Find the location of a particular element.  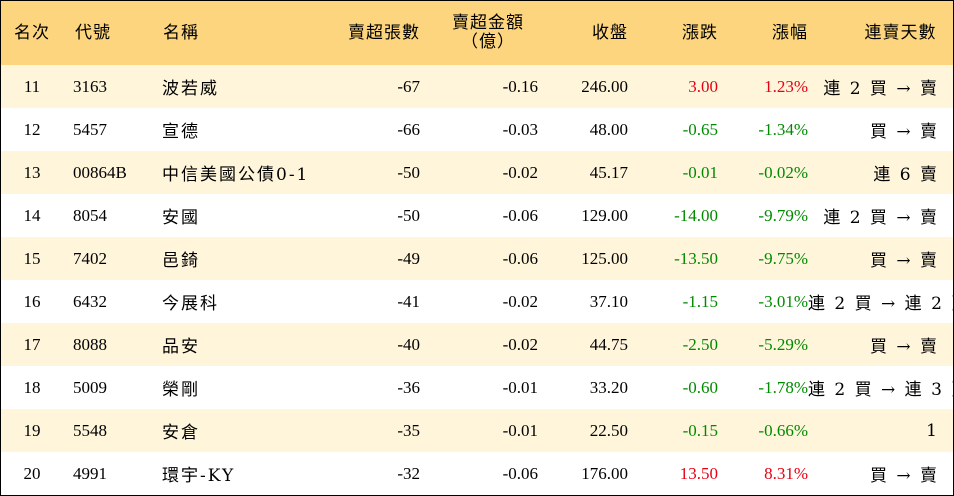

cell-net-sell-lots: -67 is located at coordinates (408, 86).